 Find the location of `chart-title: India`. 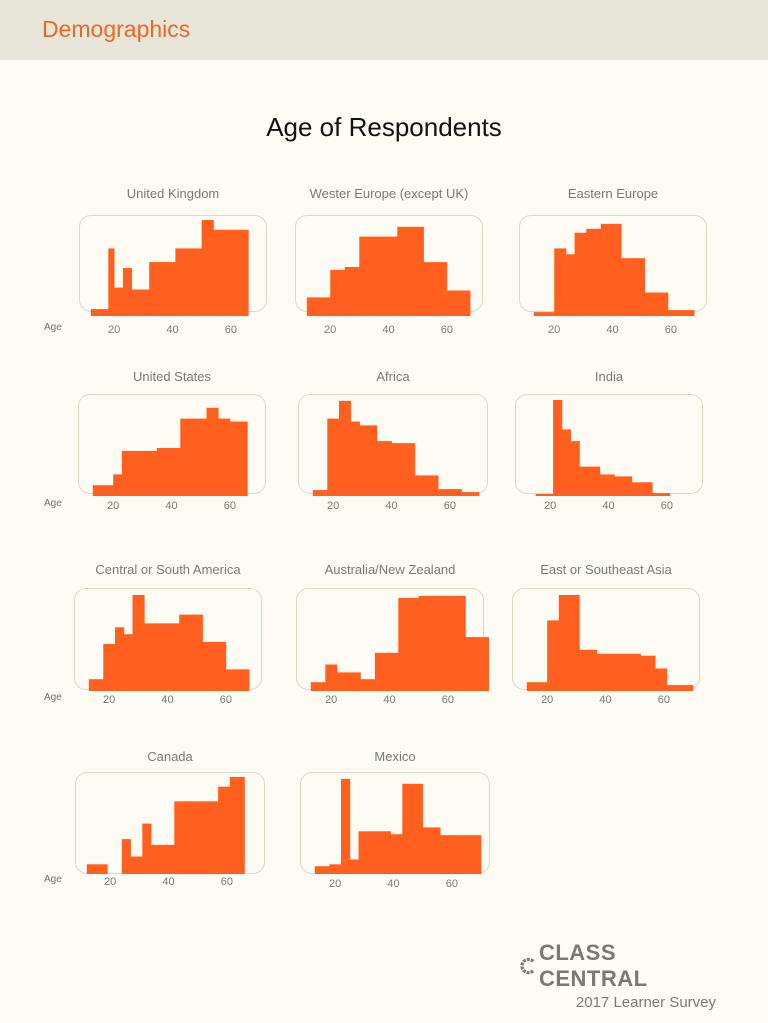

chart-title: India is located at coordinates (609, 376).